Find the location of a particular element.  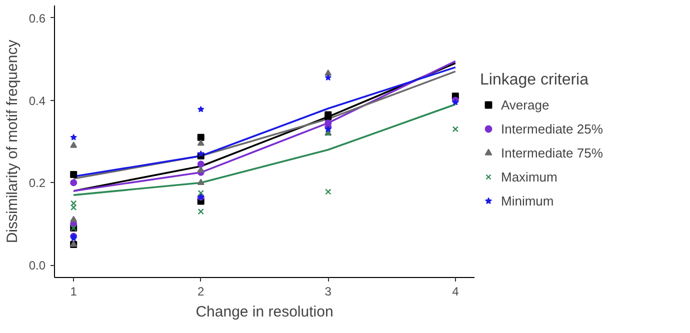

legend-label: Intermediate 25% is located at coordinates (552, 128).